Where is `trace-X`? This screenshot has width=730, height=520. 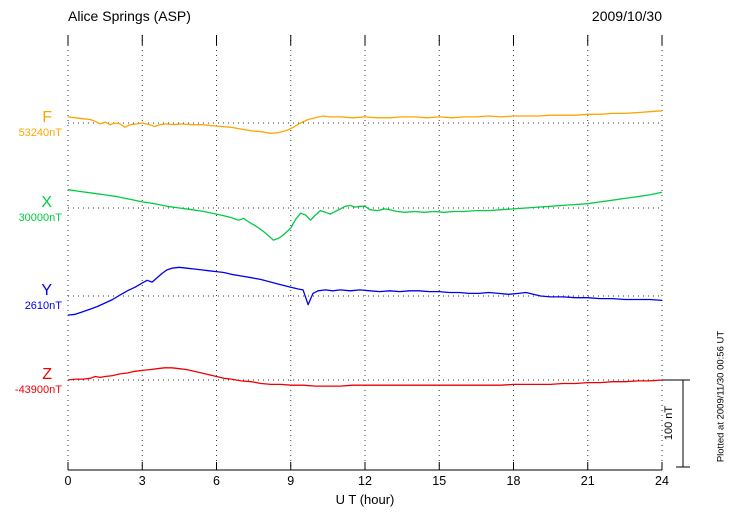
trace-X is located at coordinates (365, 215).